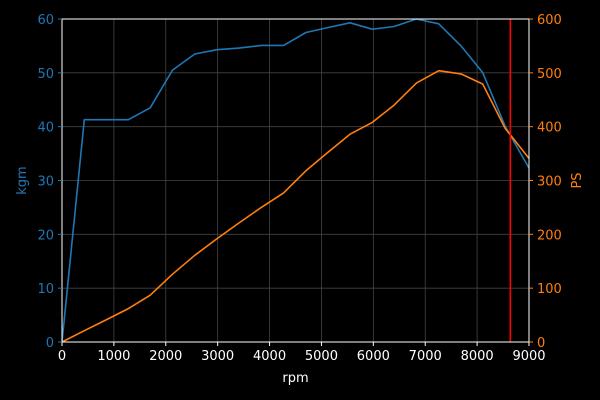 This screenshot has height=400, width=600. I want to click on x-tick-label: 5000, so click(321, 356).